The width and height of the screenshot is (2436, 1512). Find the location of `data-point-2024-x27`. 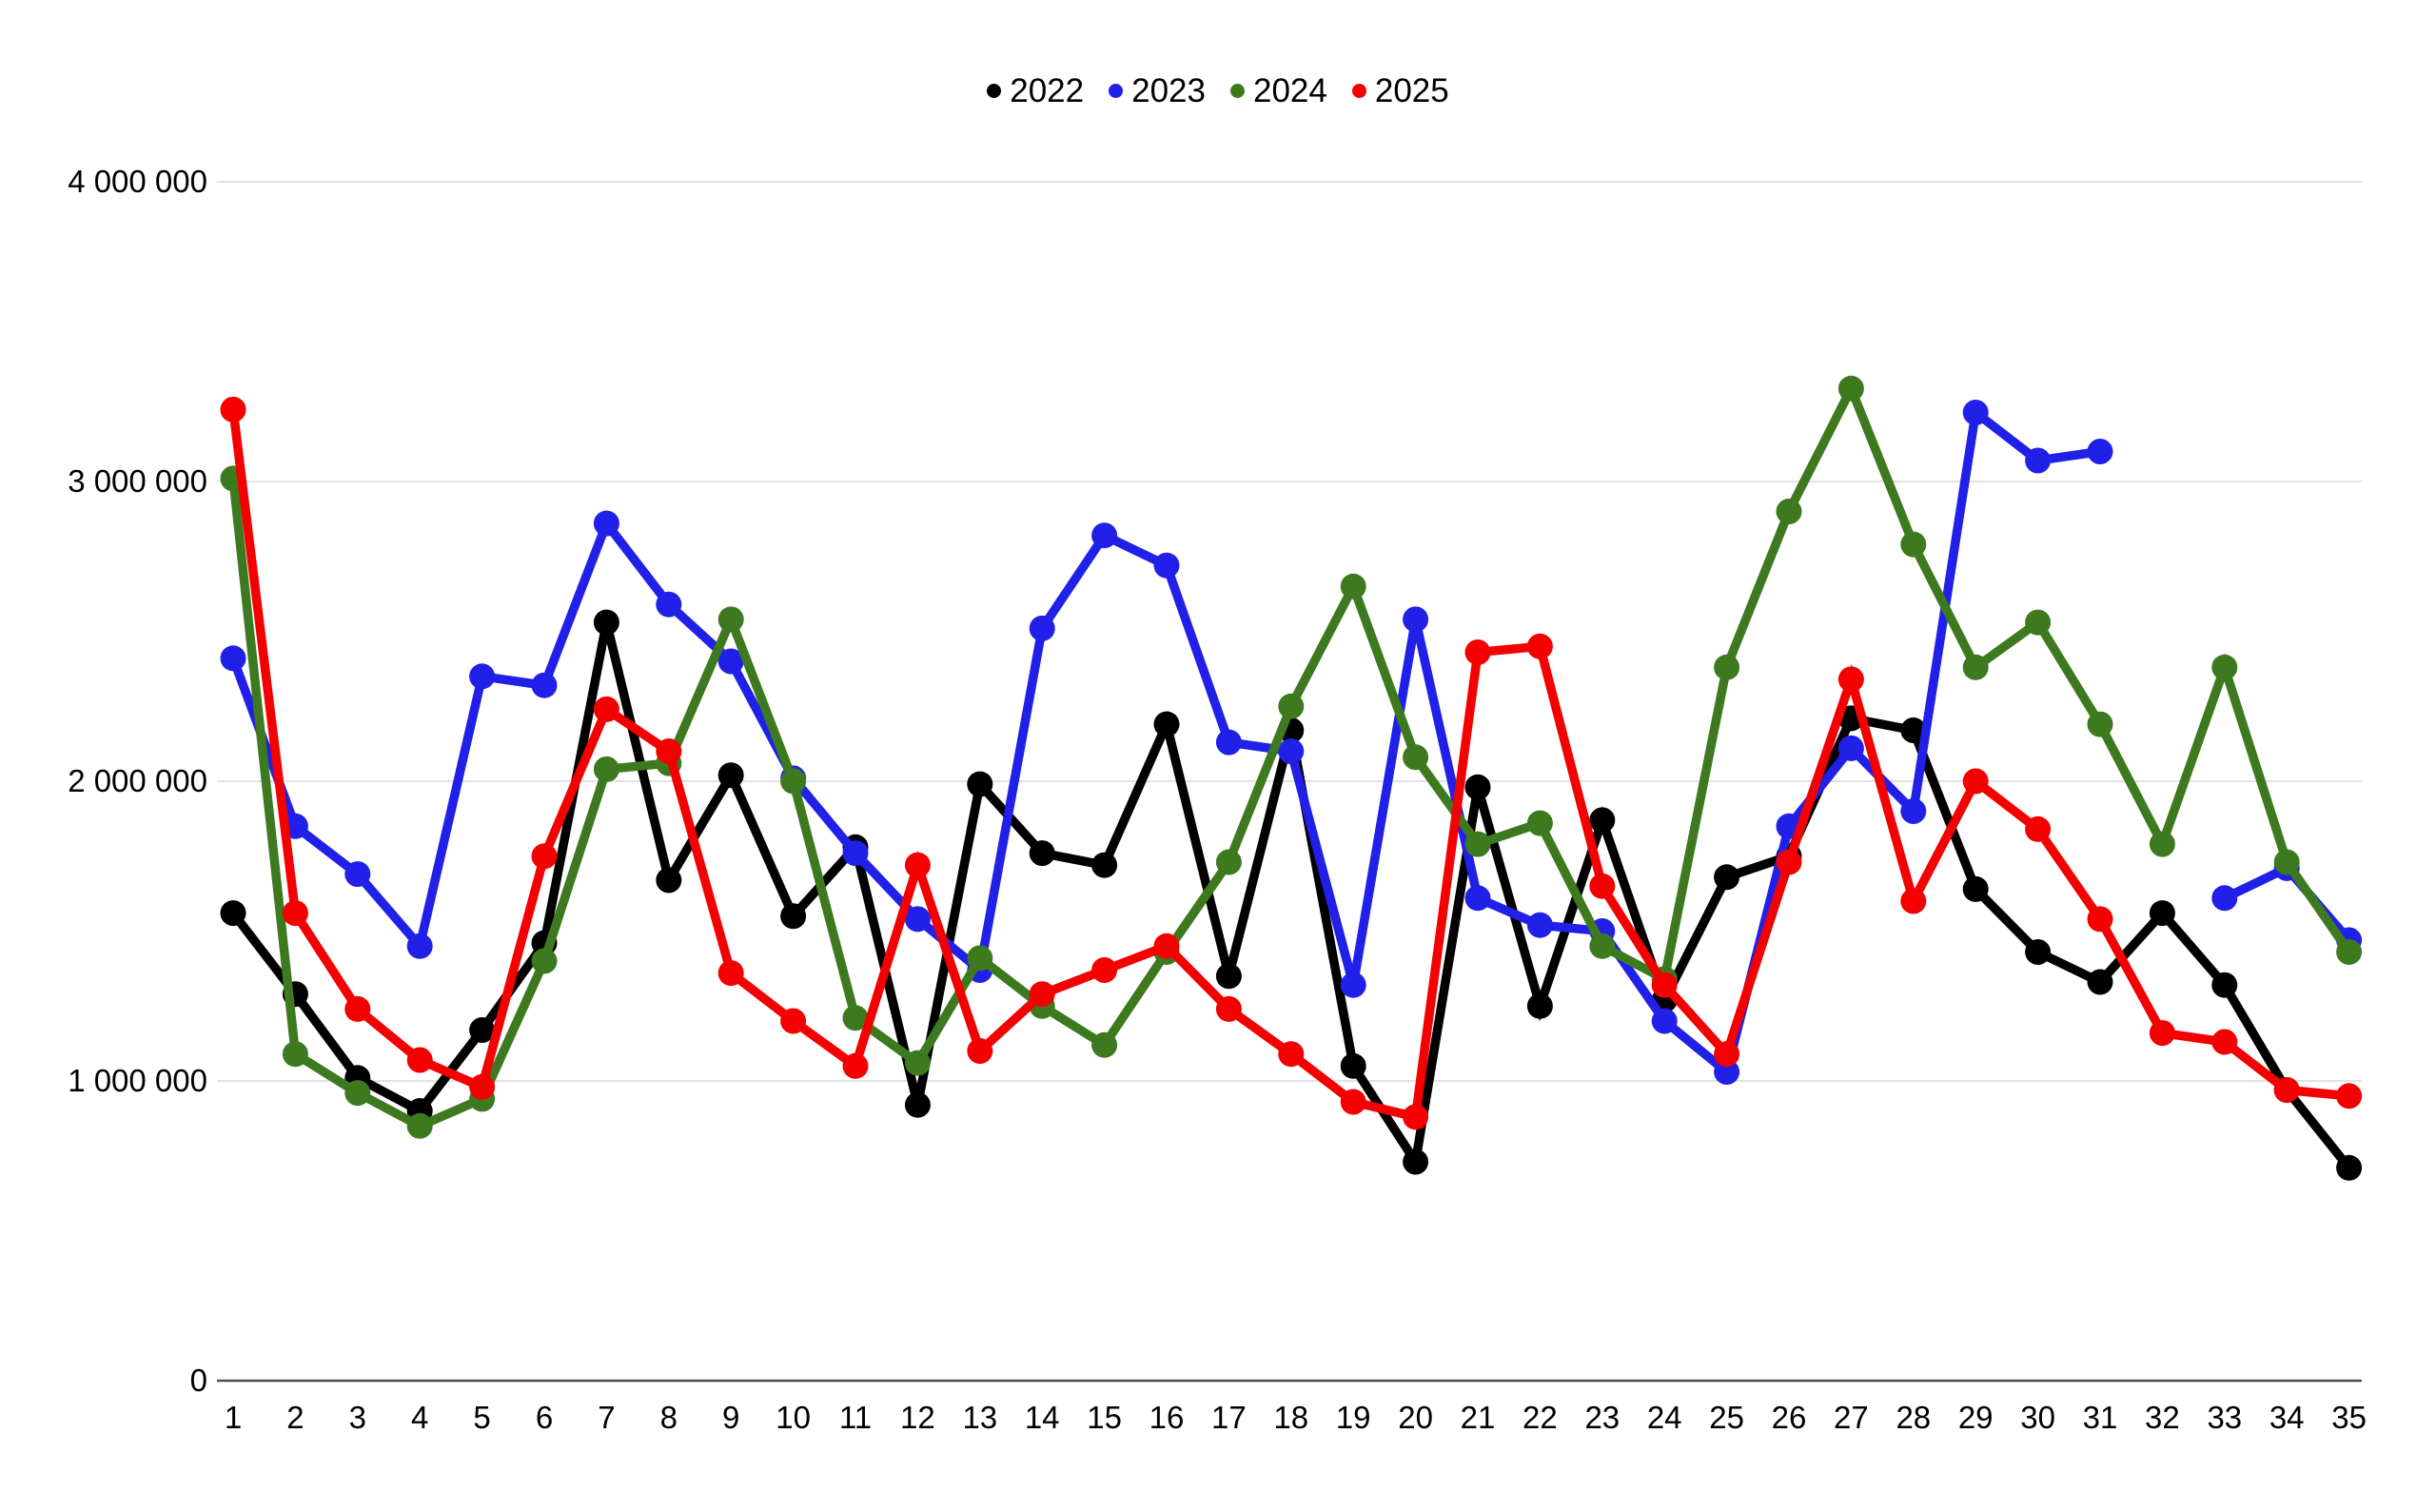

data-point-2024-x27 is located at coordinates (1850, 388).